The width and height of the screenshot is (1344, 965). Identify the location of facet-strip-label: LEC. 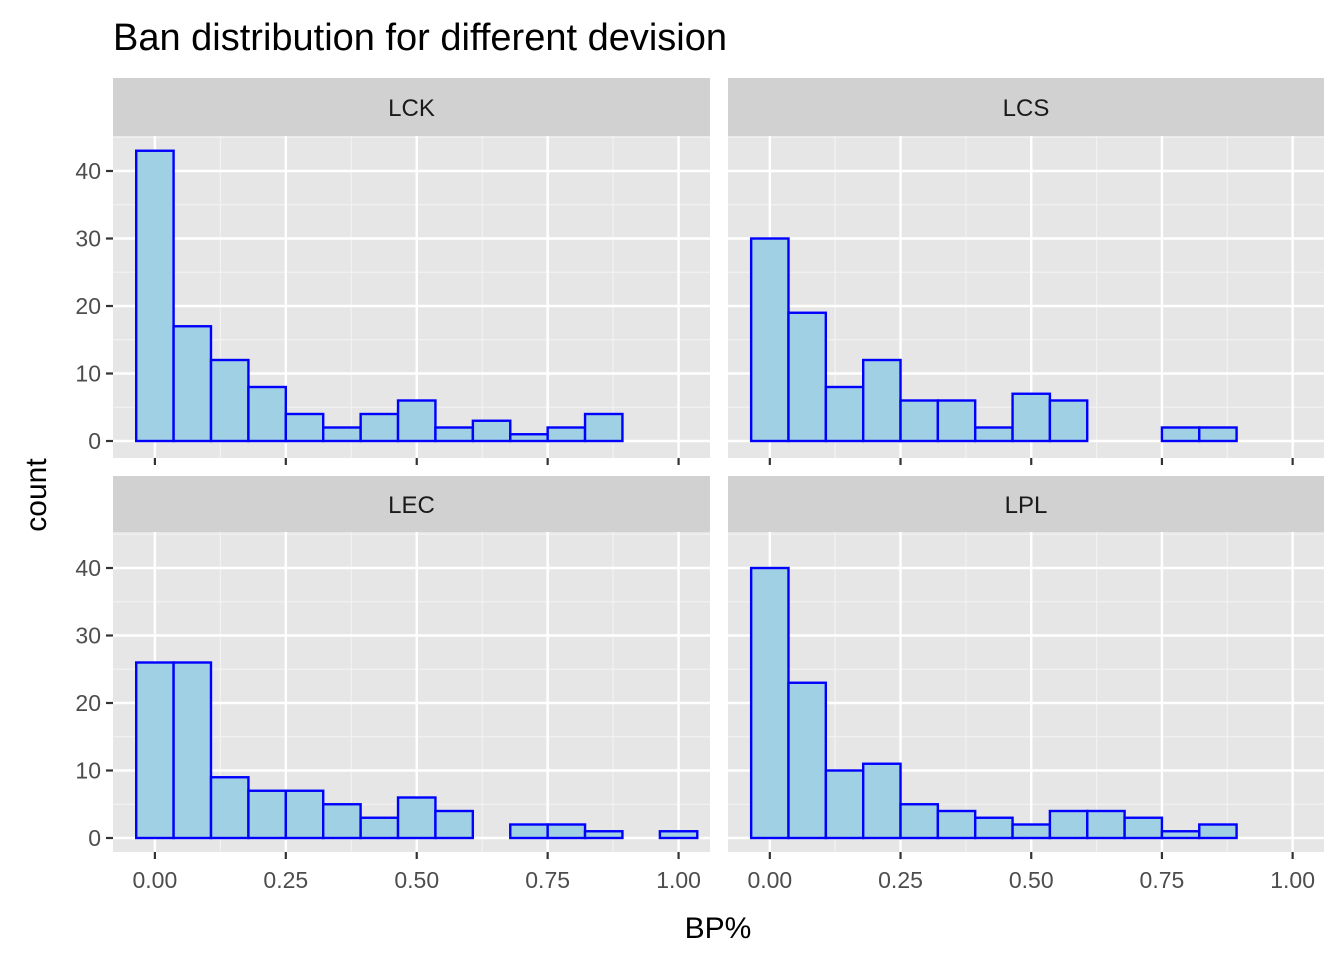
(411, 505).